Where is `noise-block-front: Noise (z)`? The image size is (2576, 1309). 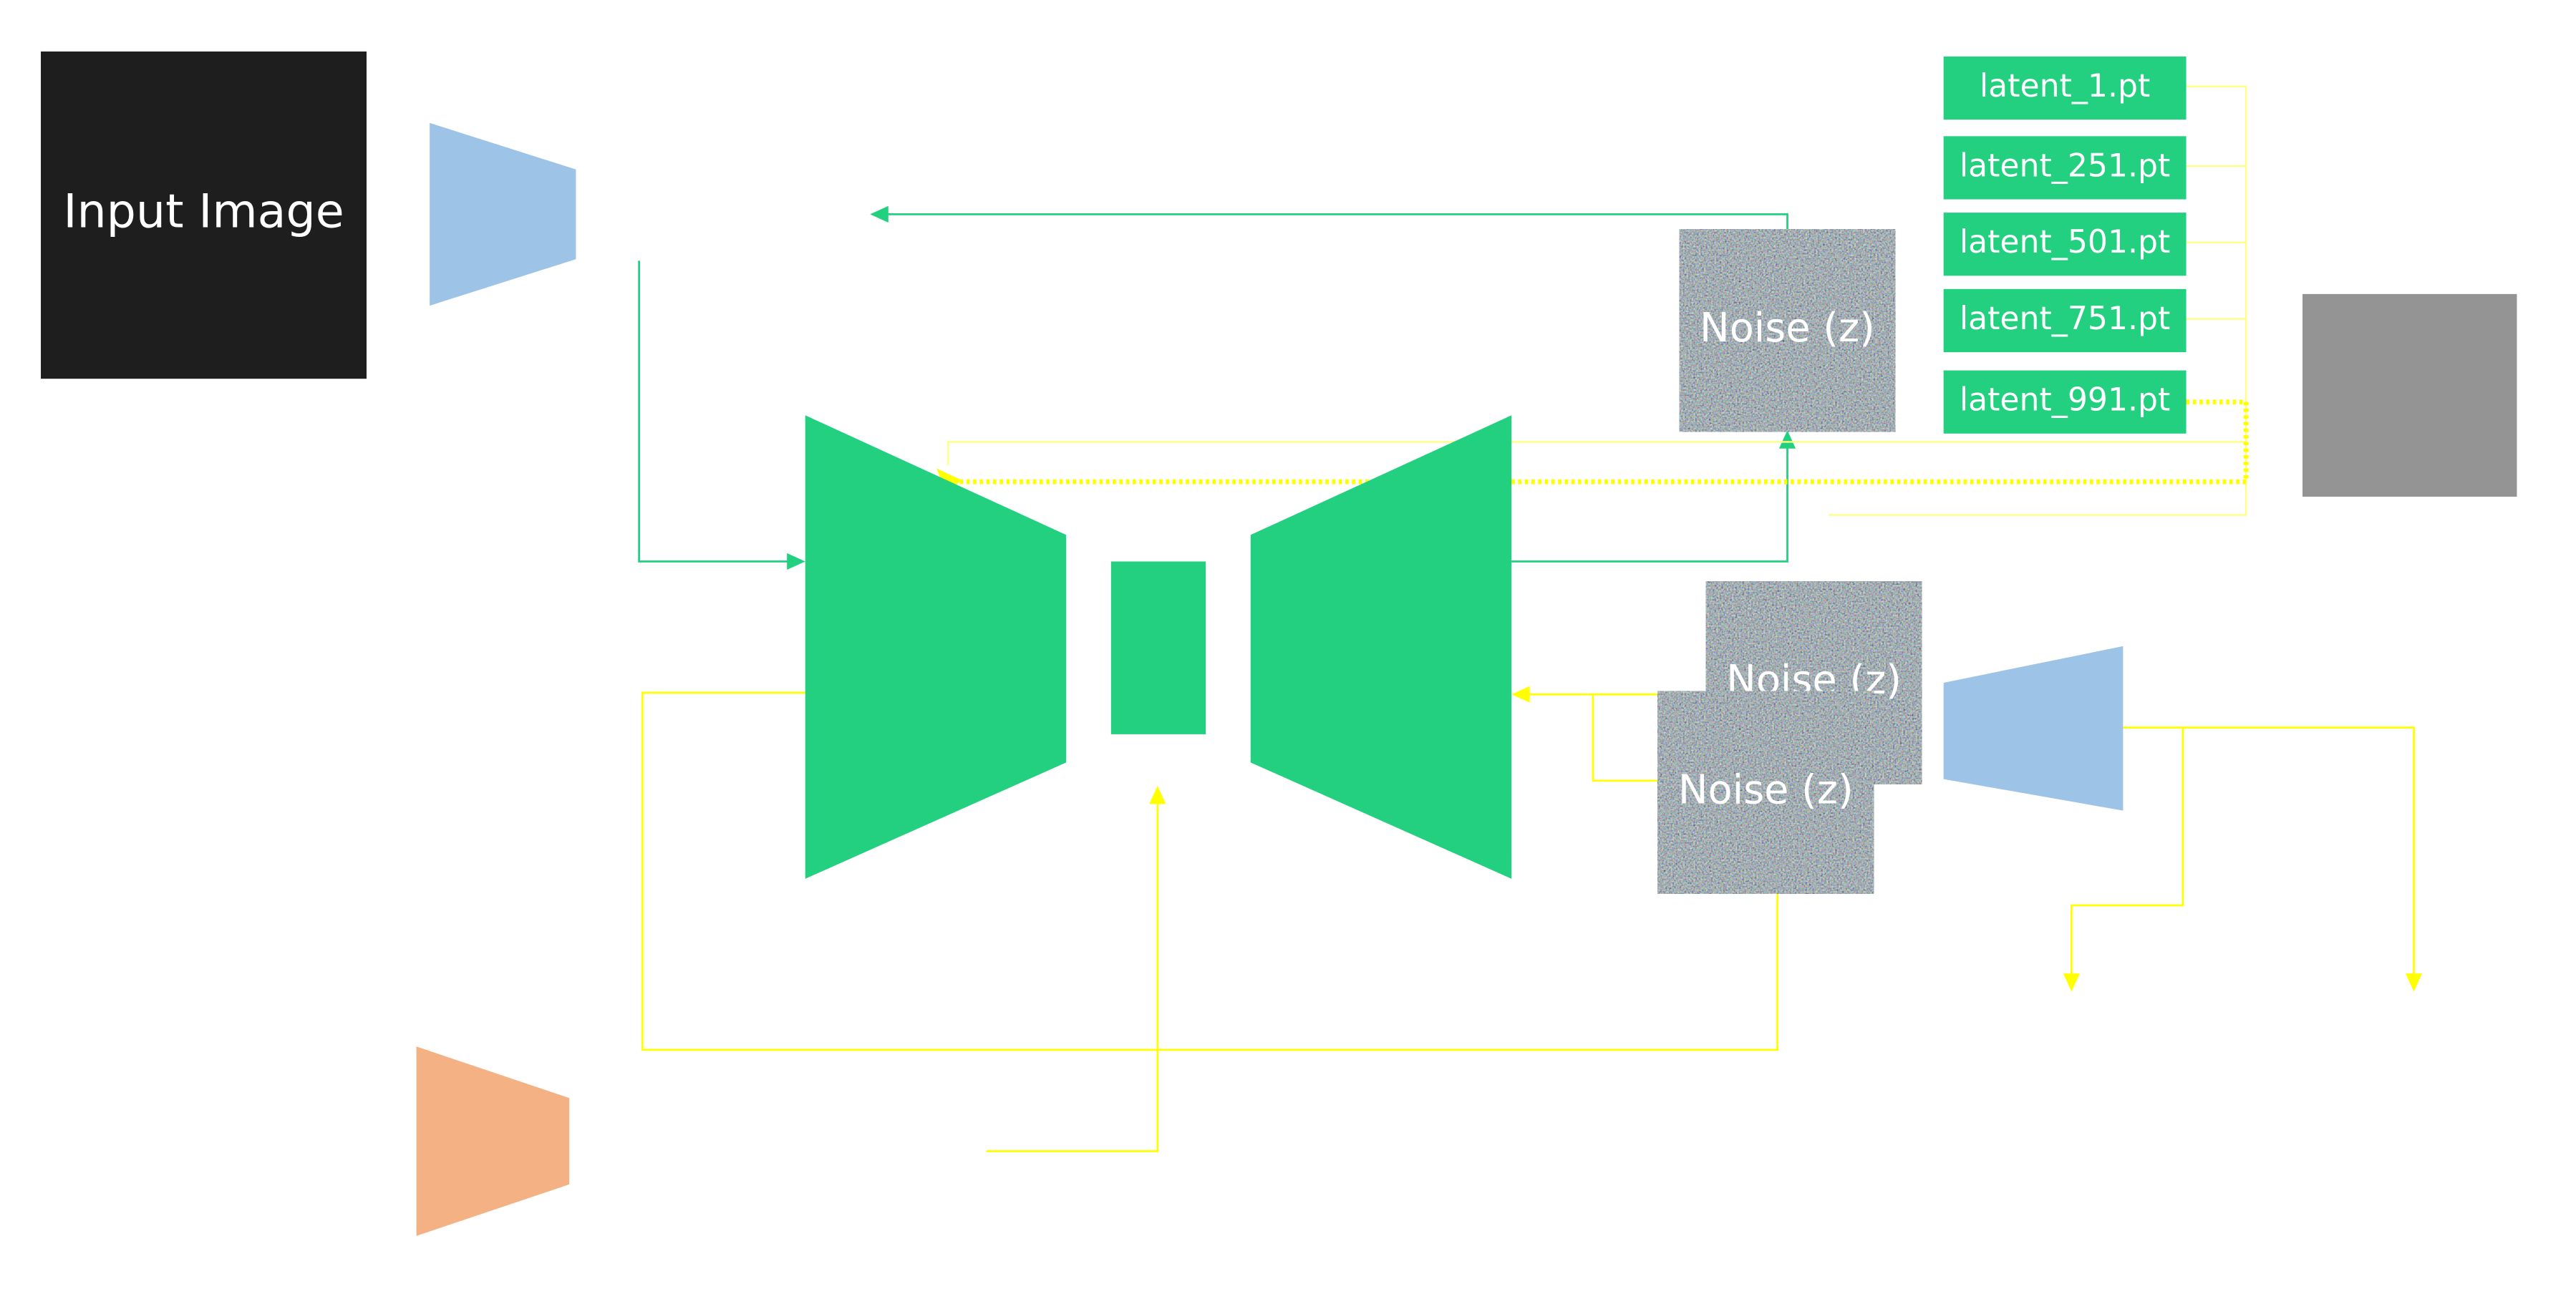
noise-block-front: Noise (z) is located at coordinates (1766, 792).